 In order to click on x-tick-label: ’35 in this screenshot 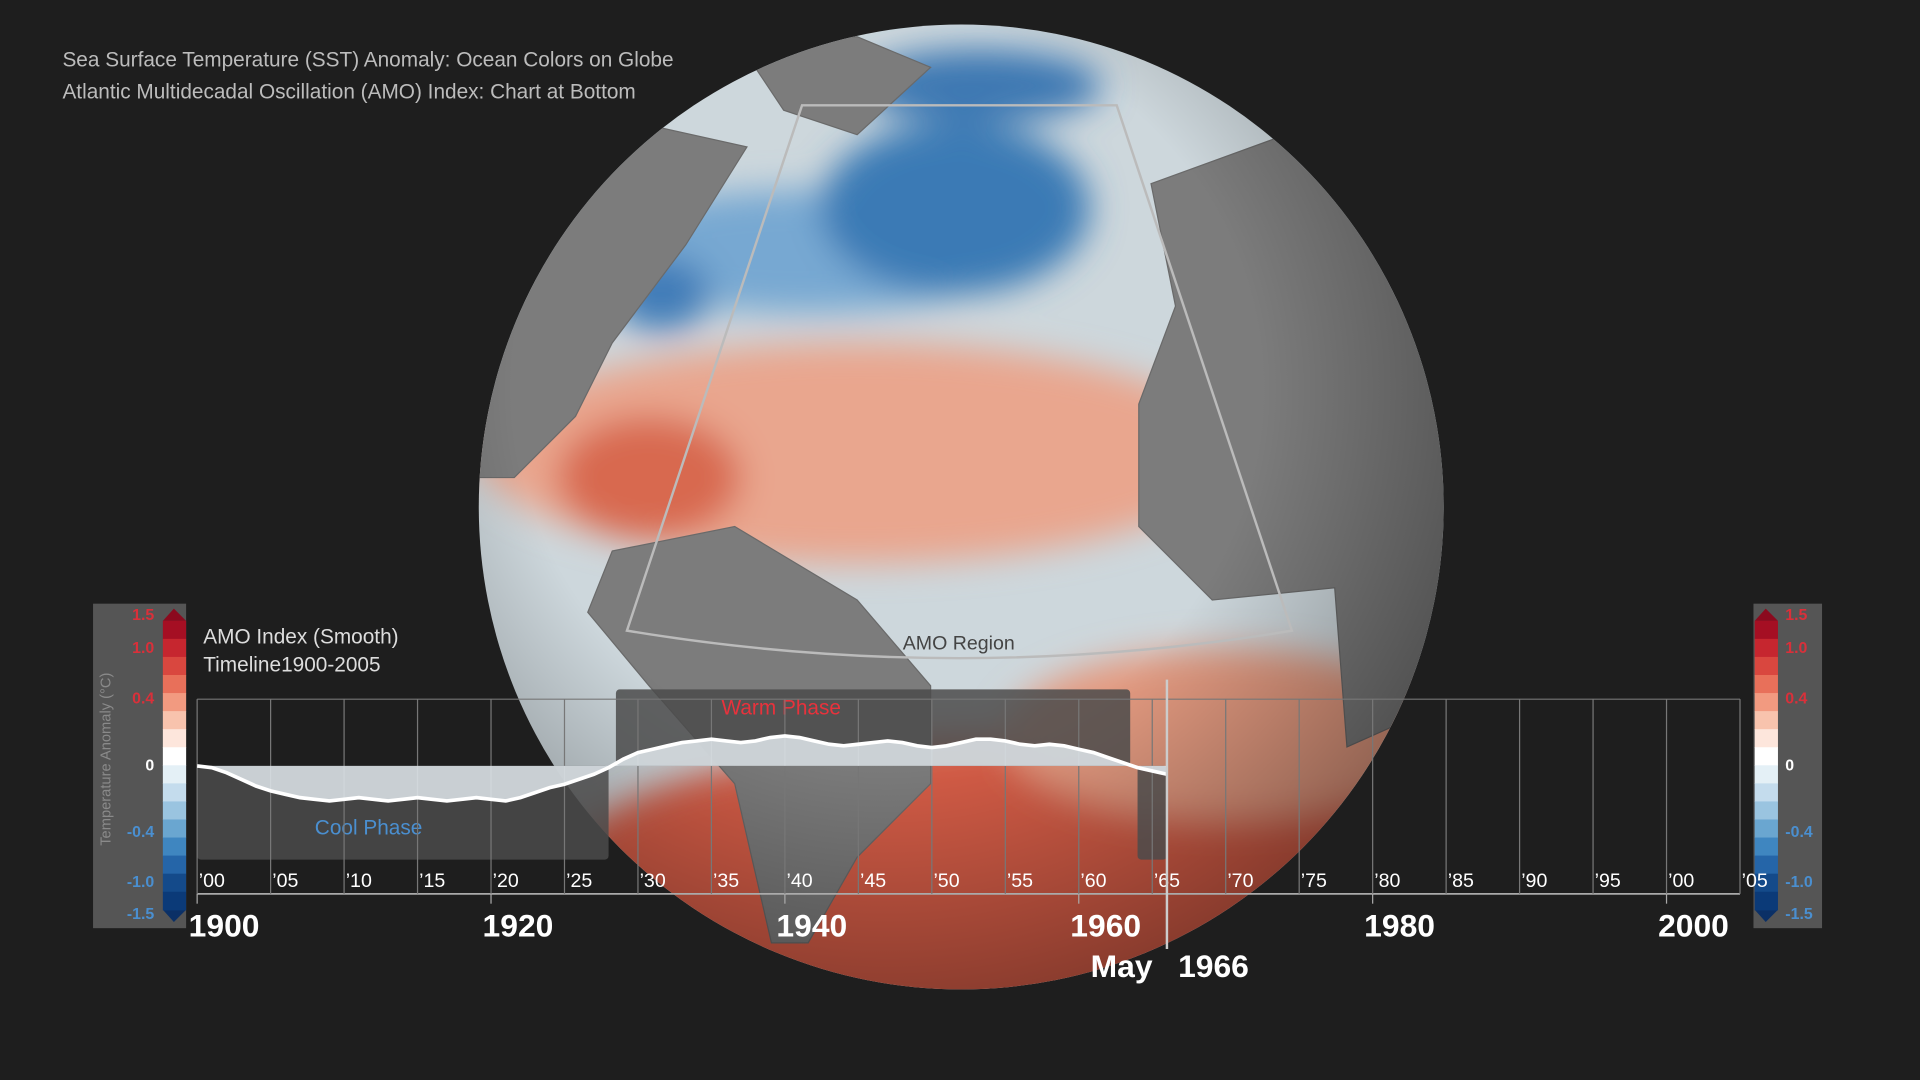, I will do `click(726, 881)`.